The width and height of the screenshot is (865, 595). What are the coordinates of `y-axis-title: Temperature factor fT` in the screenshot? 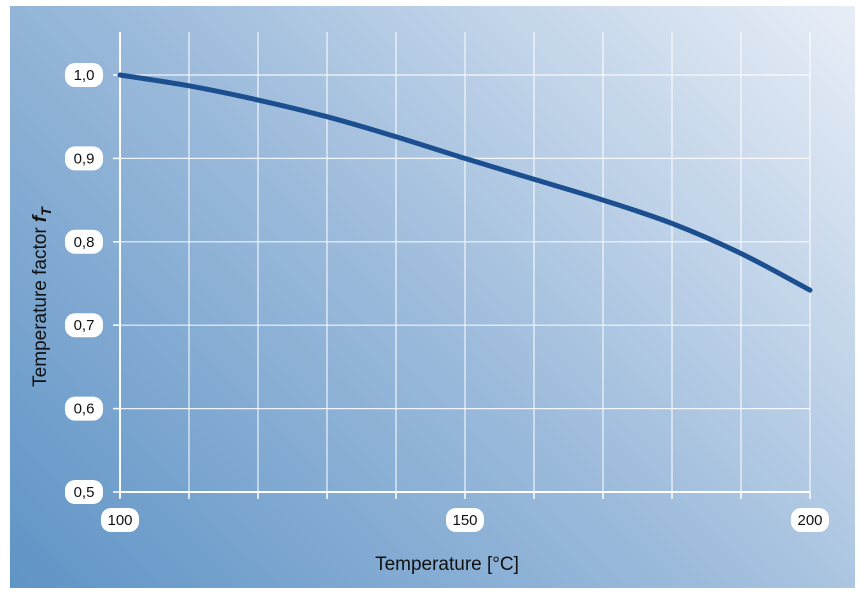 It's located at (42, 296).